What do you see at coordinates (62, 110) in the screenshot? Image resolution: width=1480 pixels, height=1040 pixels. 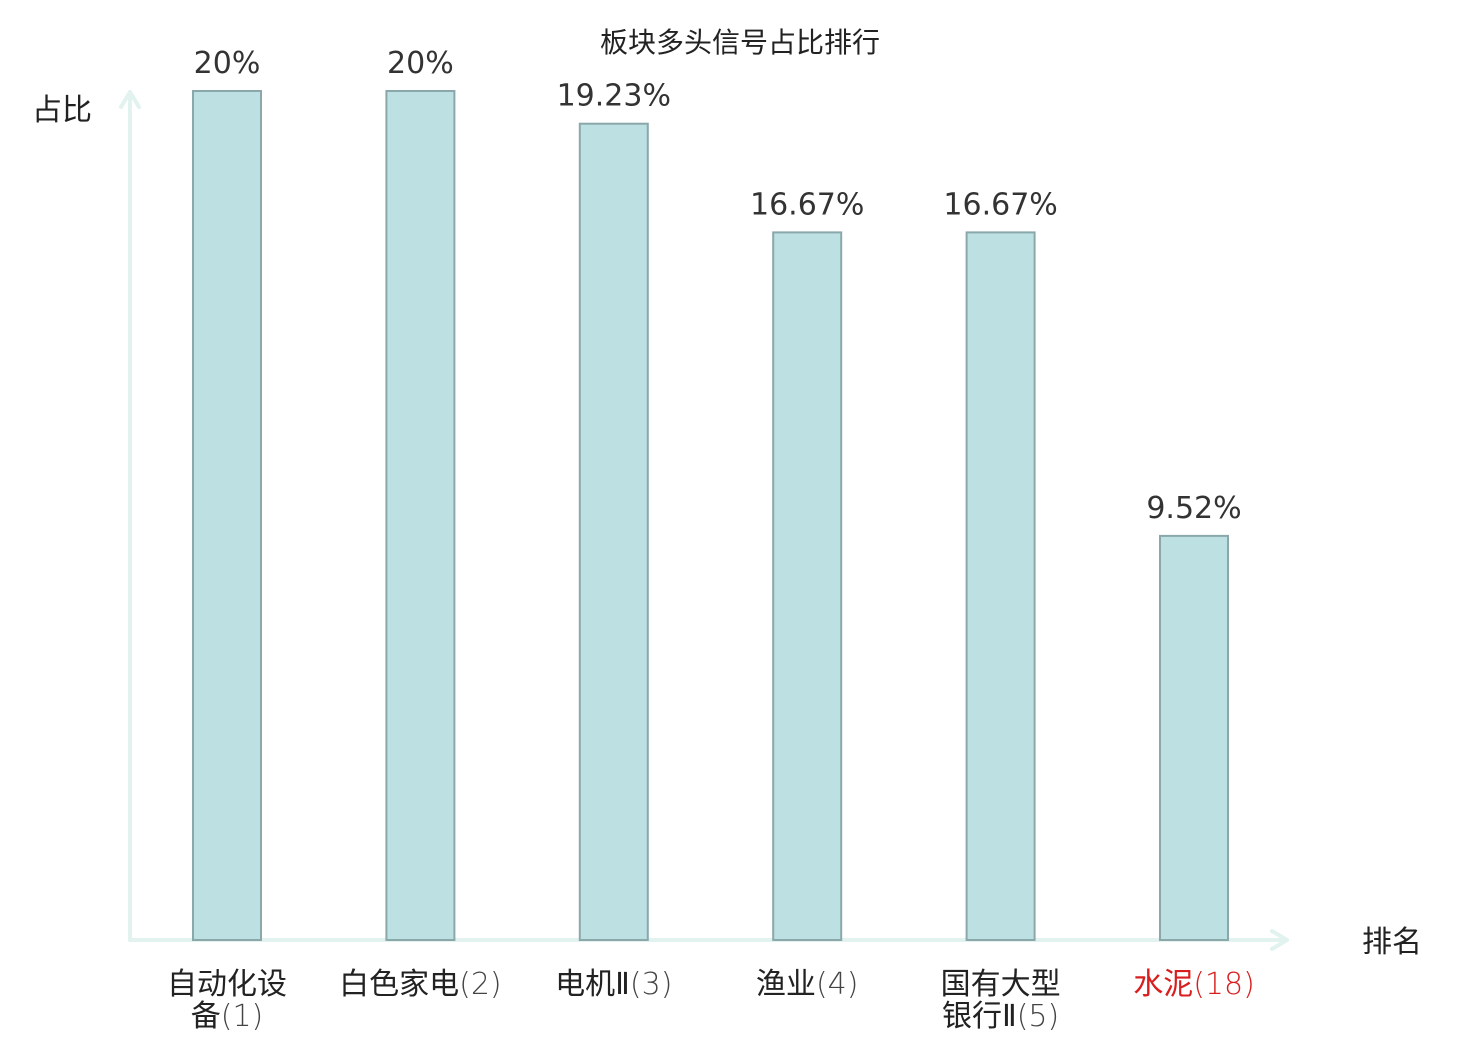 I see `y-axis-label: 占比` at bounding box center [62, 110].